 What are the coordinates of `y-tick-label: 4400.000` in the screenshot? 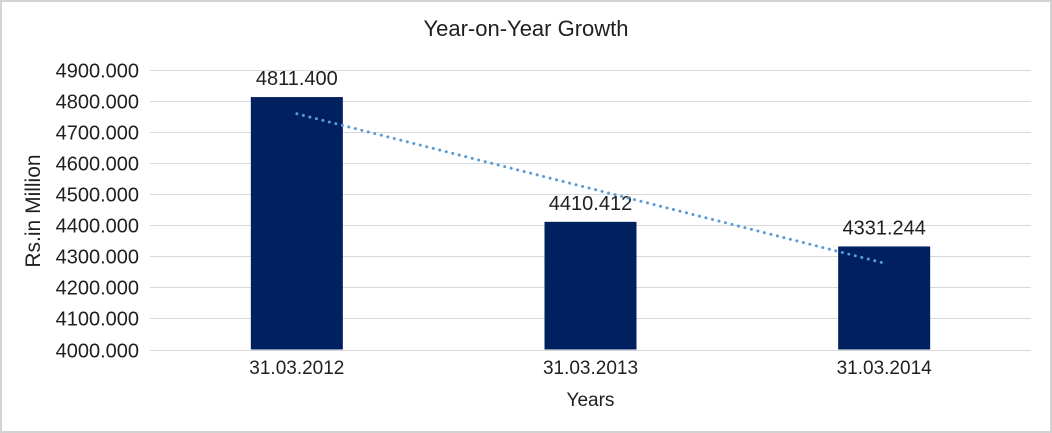 It's located at (97, 227).